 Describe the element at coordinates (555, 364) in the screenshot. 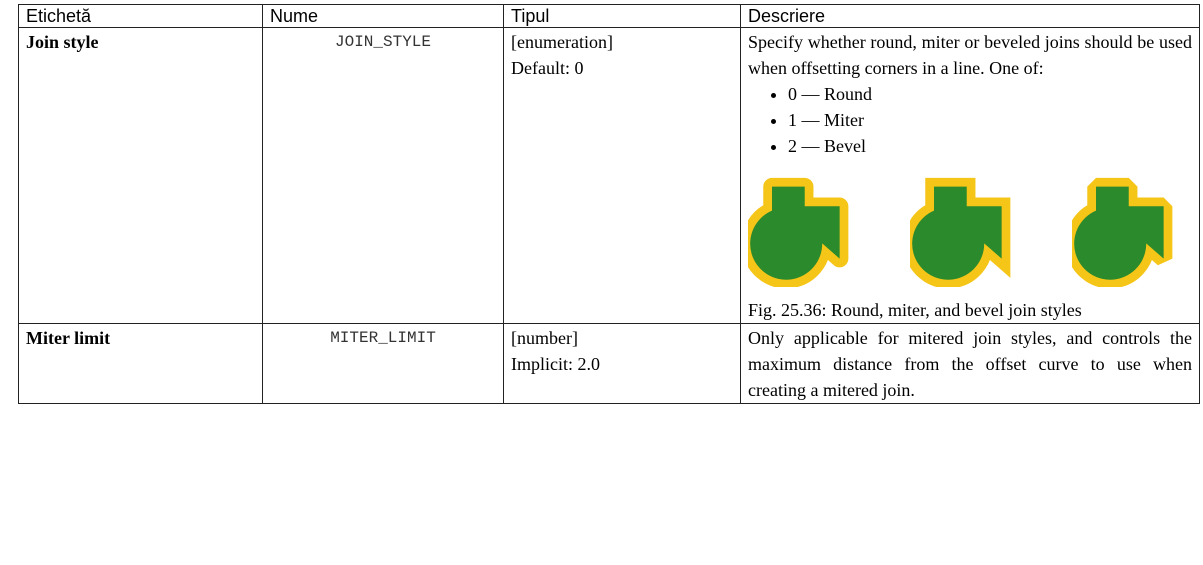

I see `default: Implicit: 2.0` at that location.